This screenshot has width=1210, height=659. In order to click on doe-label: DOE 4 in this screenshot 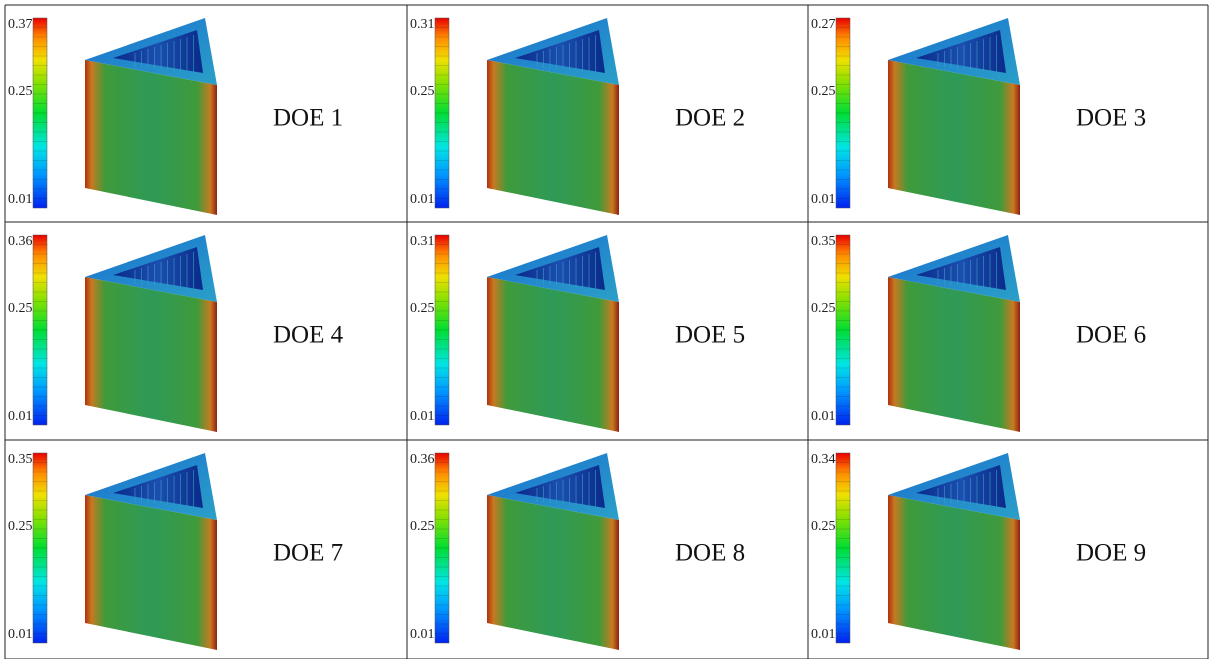, I will do `click(308, 335)`.